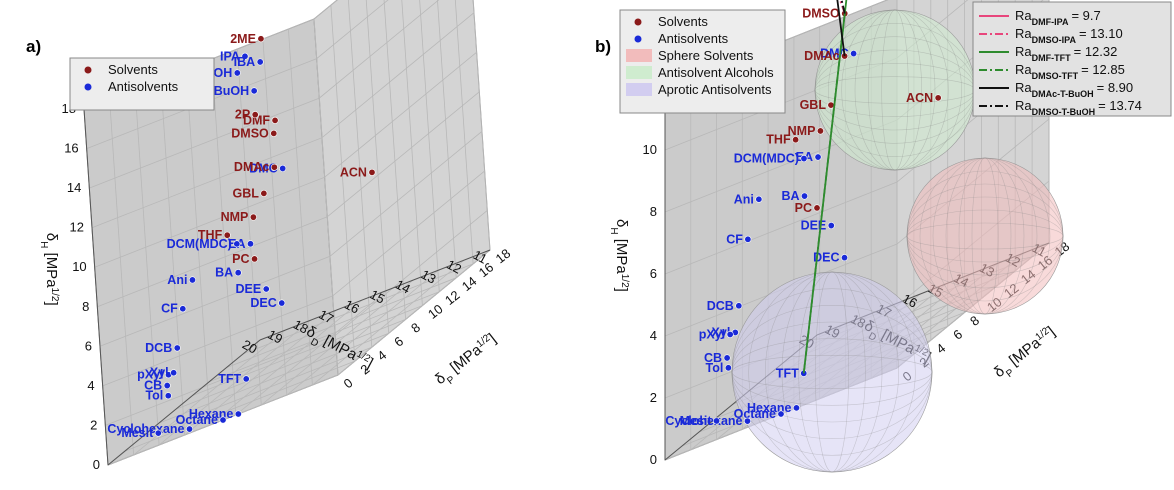 The height and width of the screenshot is (490, 1174). Describe the element at coordinates (96, 287) in the screenshot. I see `z-axis-line` at that location.